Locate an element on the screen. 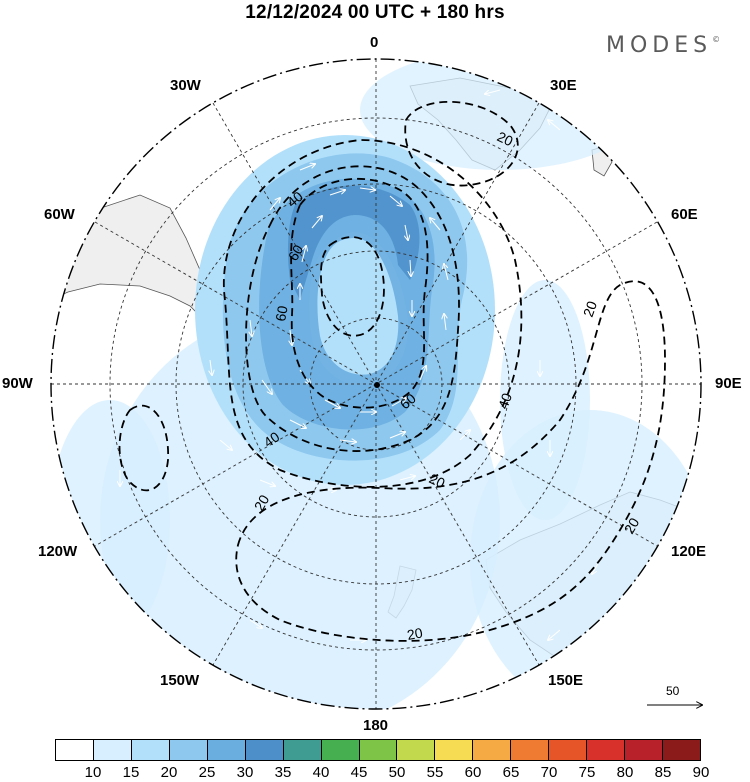 This screenshot has height=782, width=750. lon-label-150w: 150W is located at coordinates (180, 680).